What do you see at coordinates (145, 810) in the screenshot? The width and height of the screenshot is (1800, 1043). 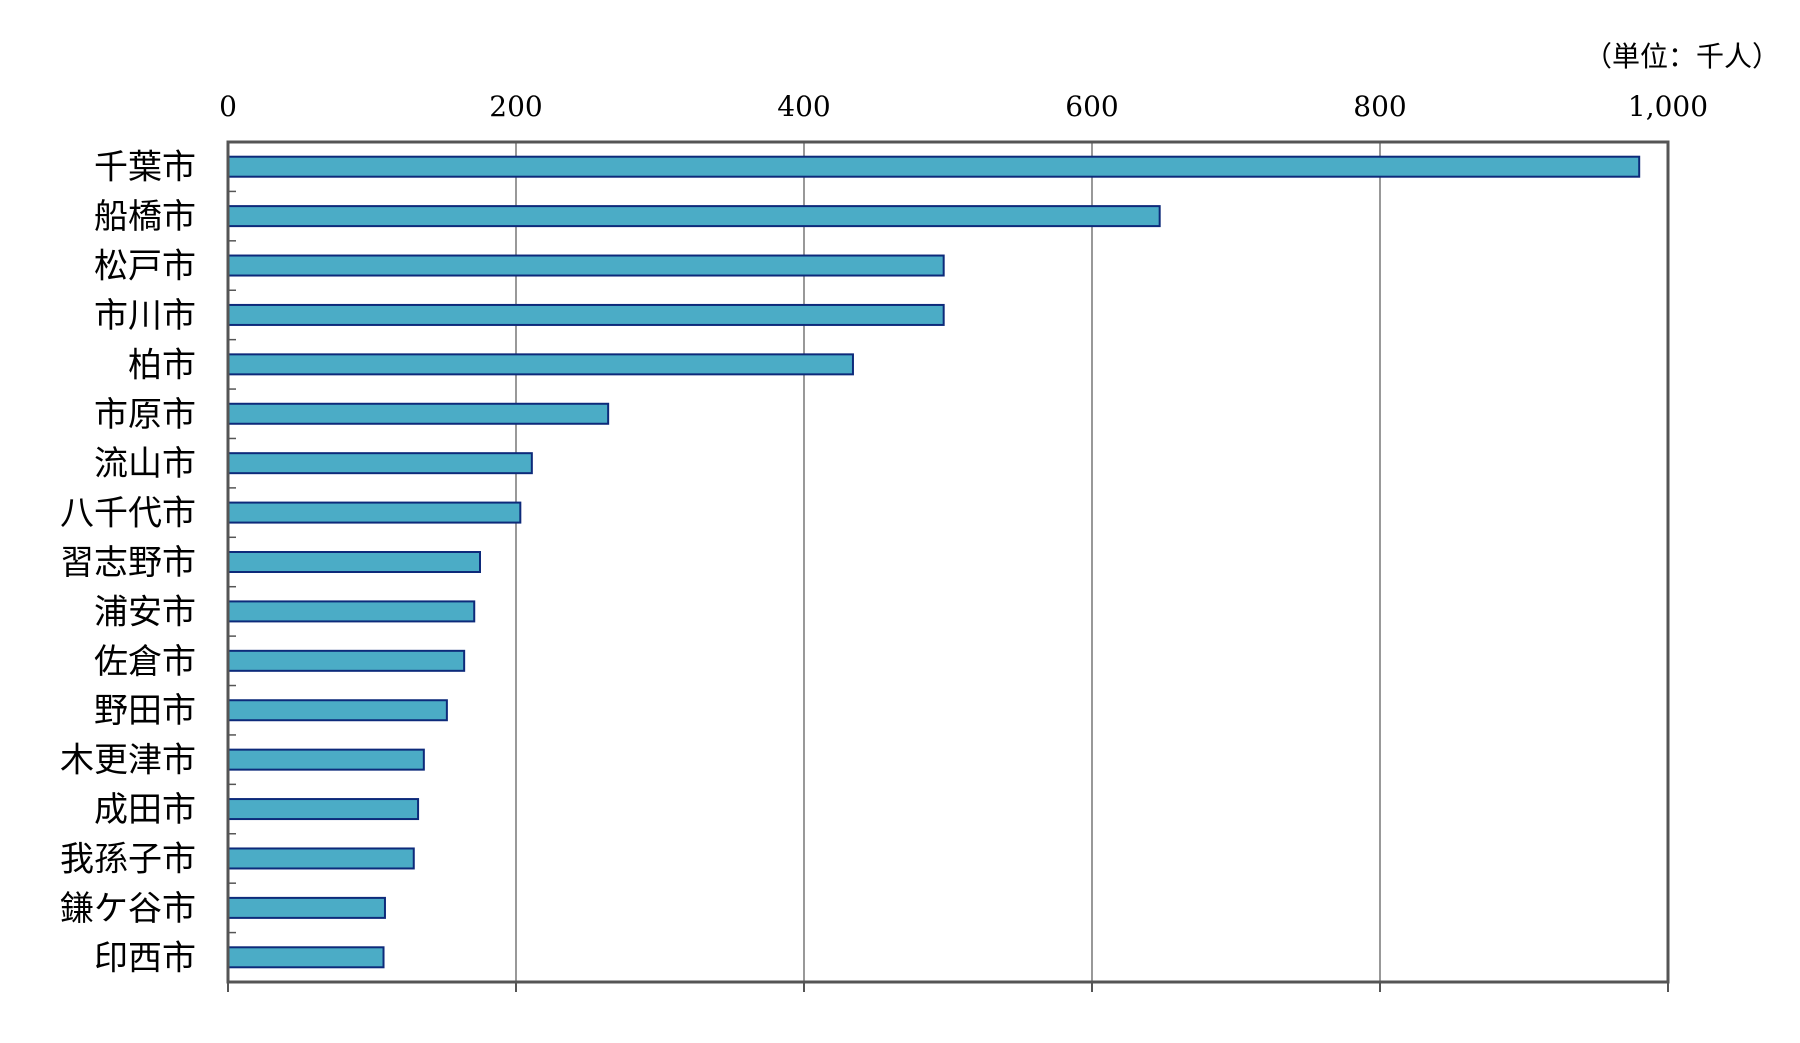 I see `category-label: 成田市` at bounding box center [145, 810].